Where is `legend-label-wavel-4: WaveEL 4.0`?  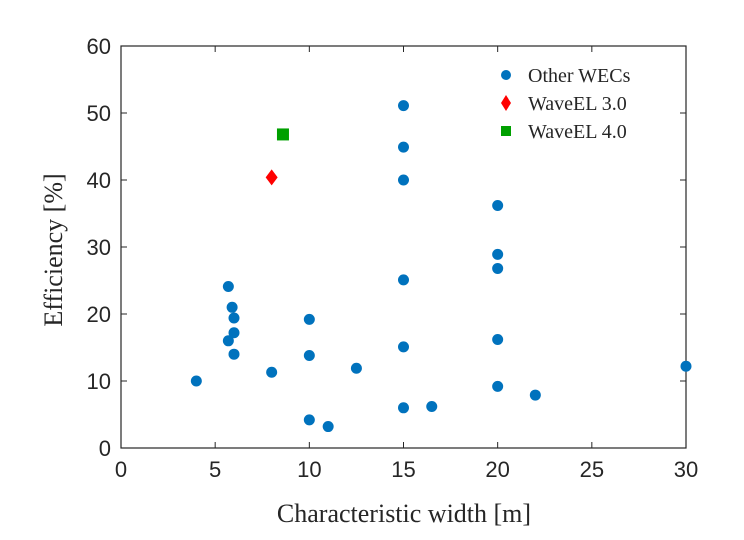 legend-label-wavel-4: WaveEL 4.0 is located at coordinates (577, 132).